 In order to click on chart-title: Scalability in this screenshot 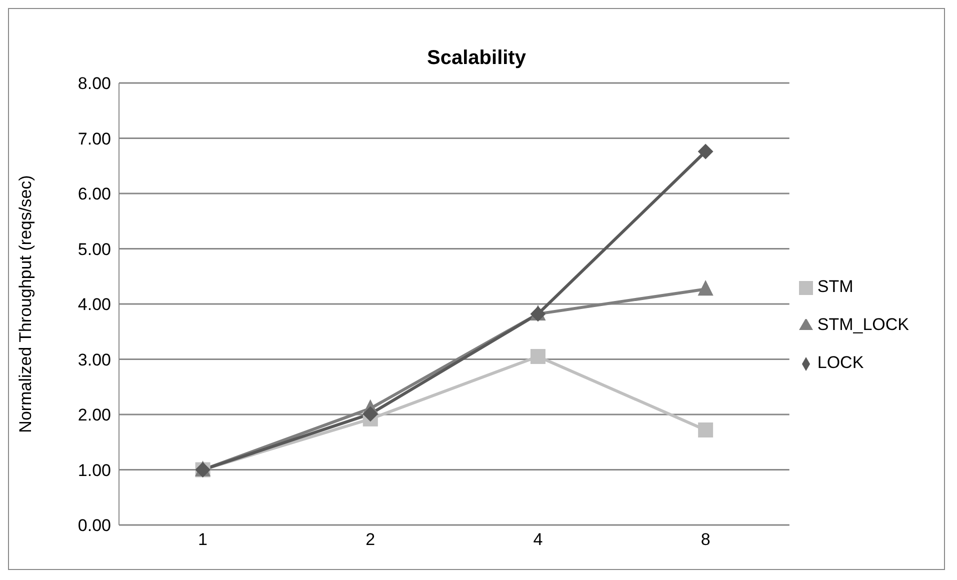, I will do `click(476, 59)`.